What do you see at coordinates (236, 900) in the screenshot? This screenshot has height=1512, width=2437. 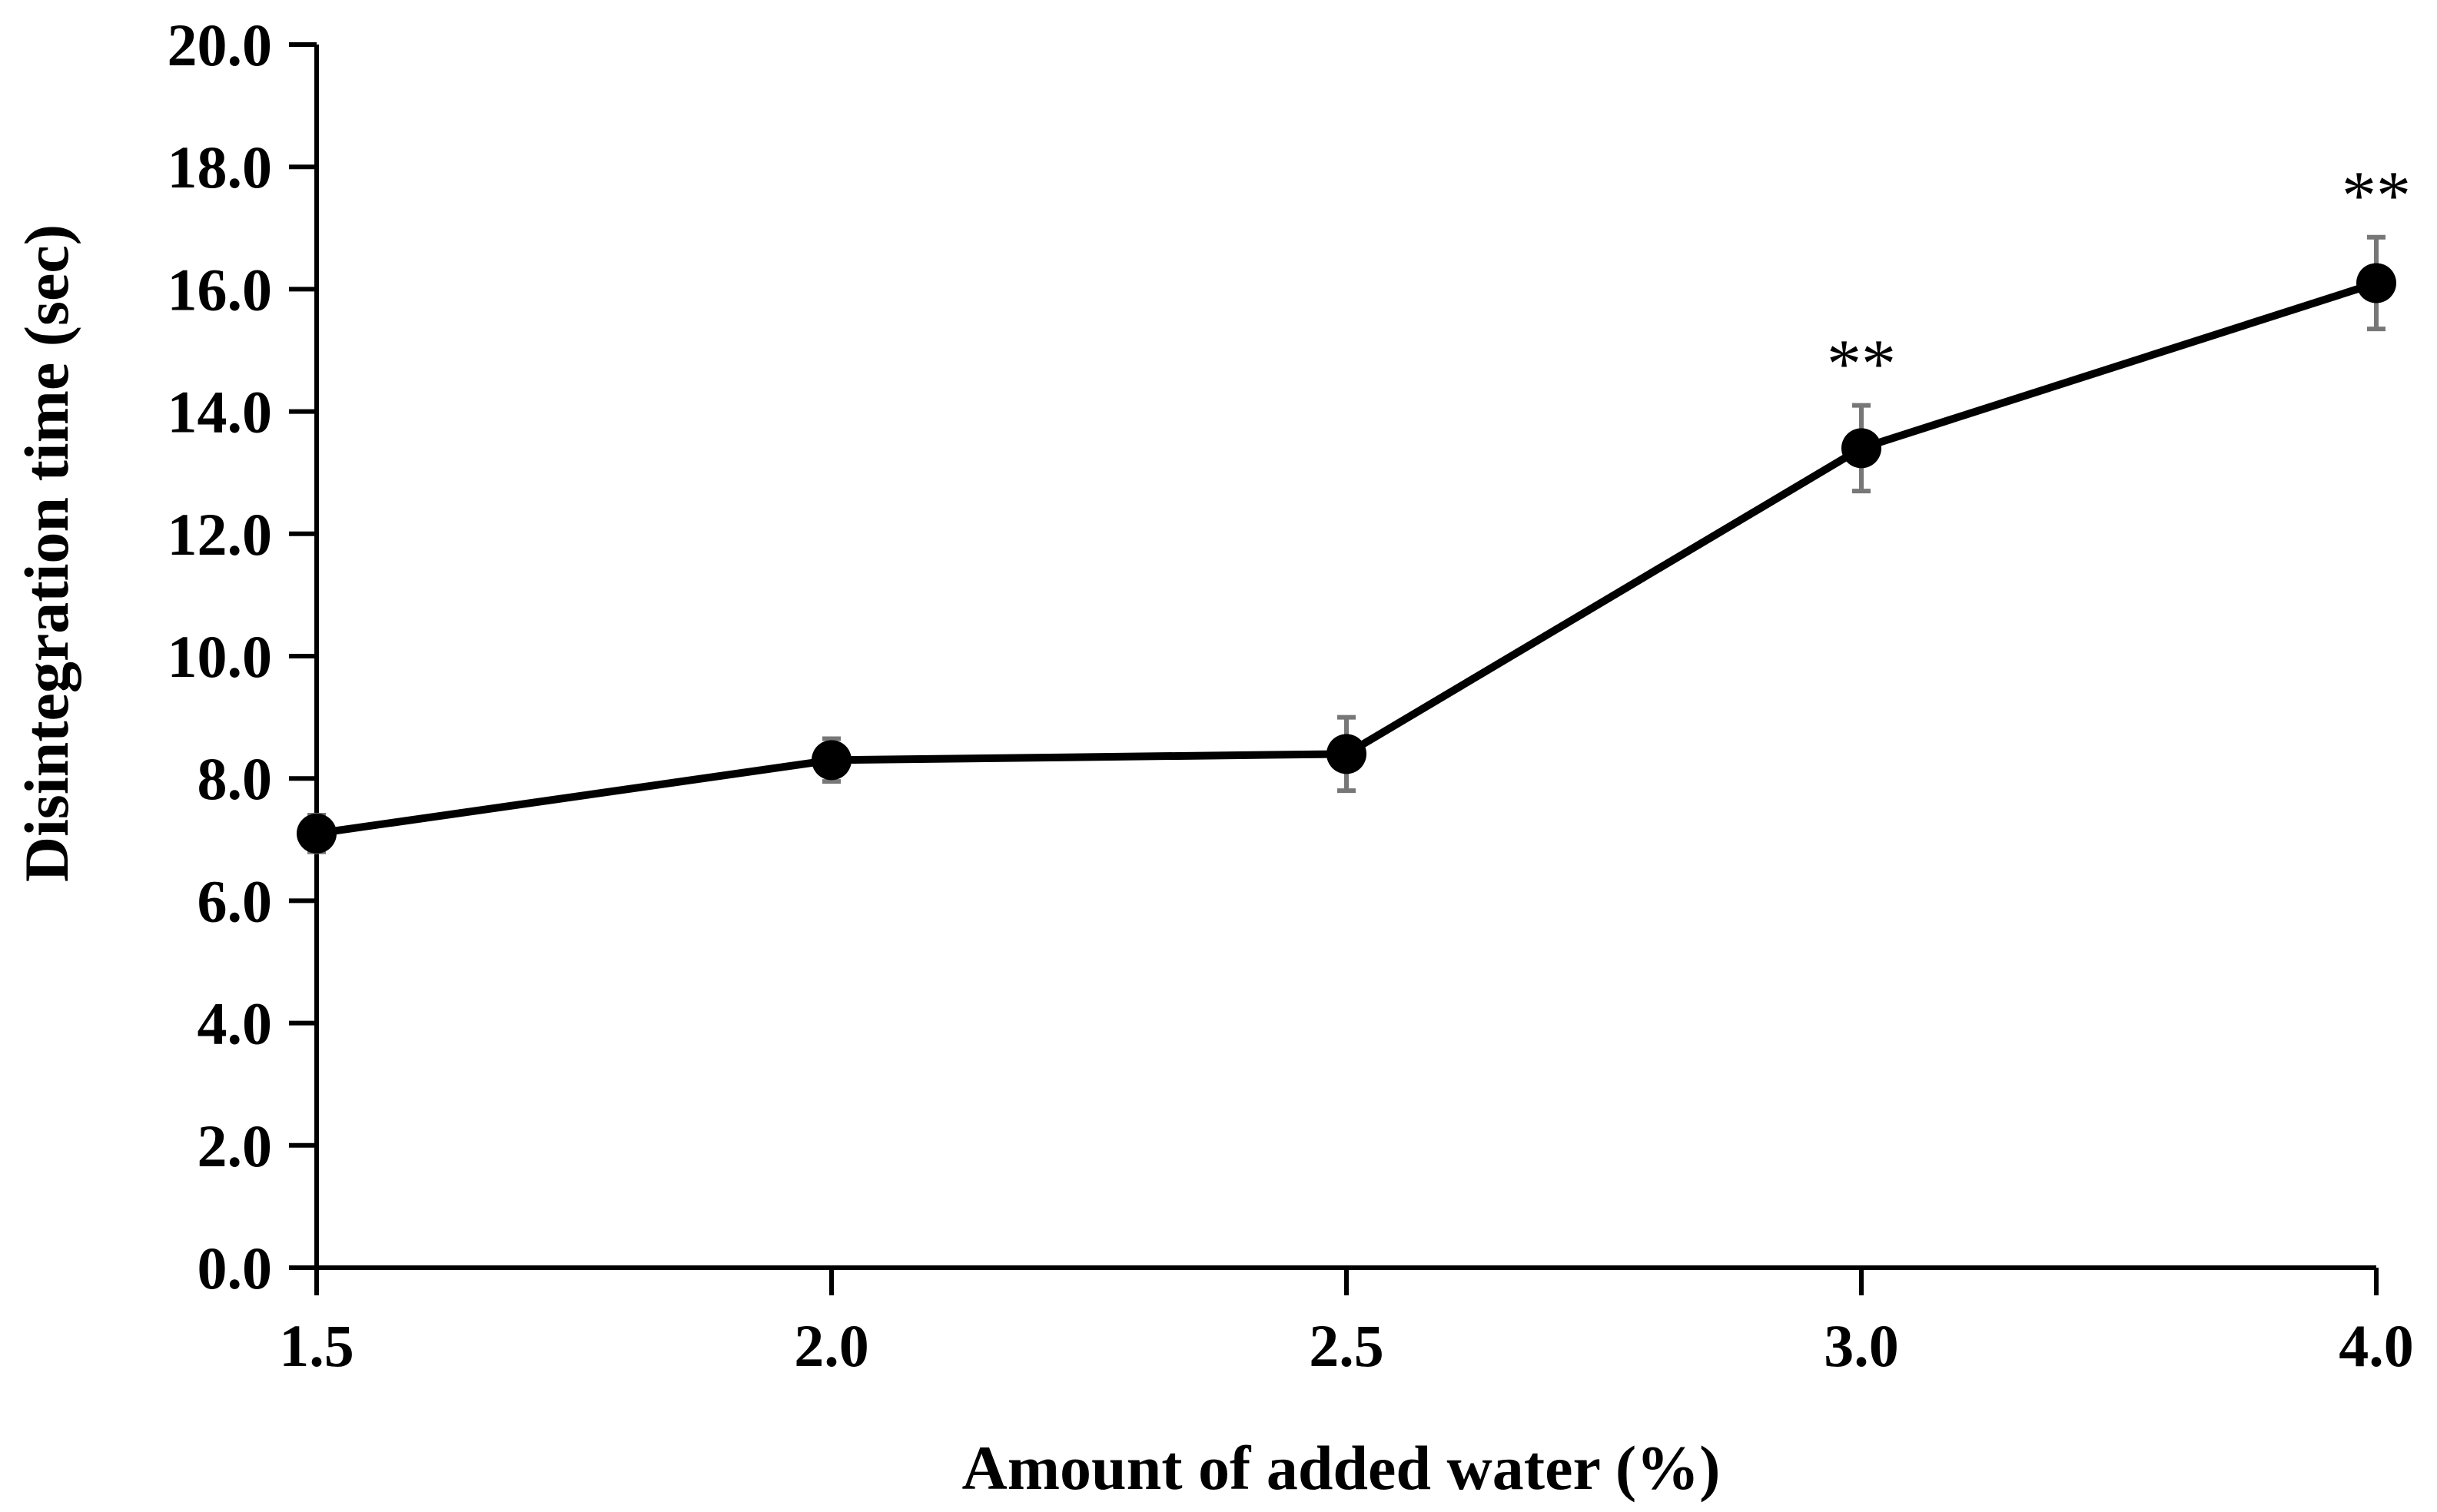 I see `y-tick-label: 6.0` at bounding box center [236, 900].